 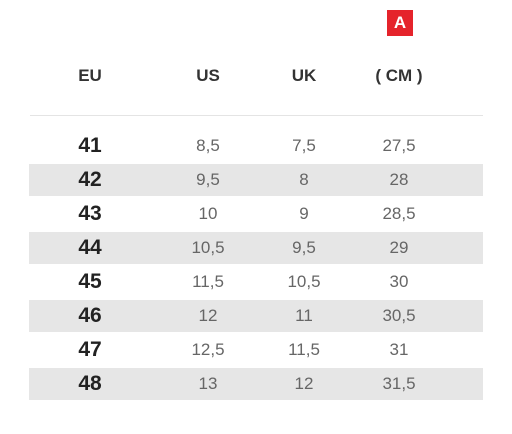 I want to click on cell-uk: 7,5, so click(x=304, y=145).